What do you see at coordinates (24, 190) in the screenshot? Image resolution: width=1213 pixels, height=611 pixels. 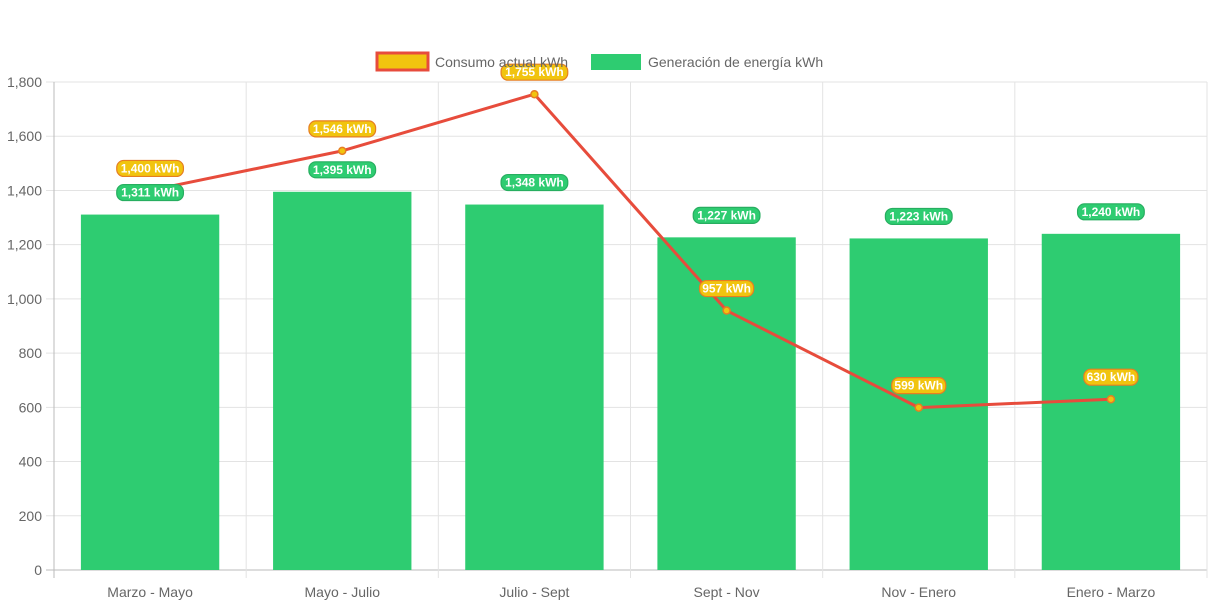 I see `y-tick-label: 1,400` at bounding box center [24, 190].